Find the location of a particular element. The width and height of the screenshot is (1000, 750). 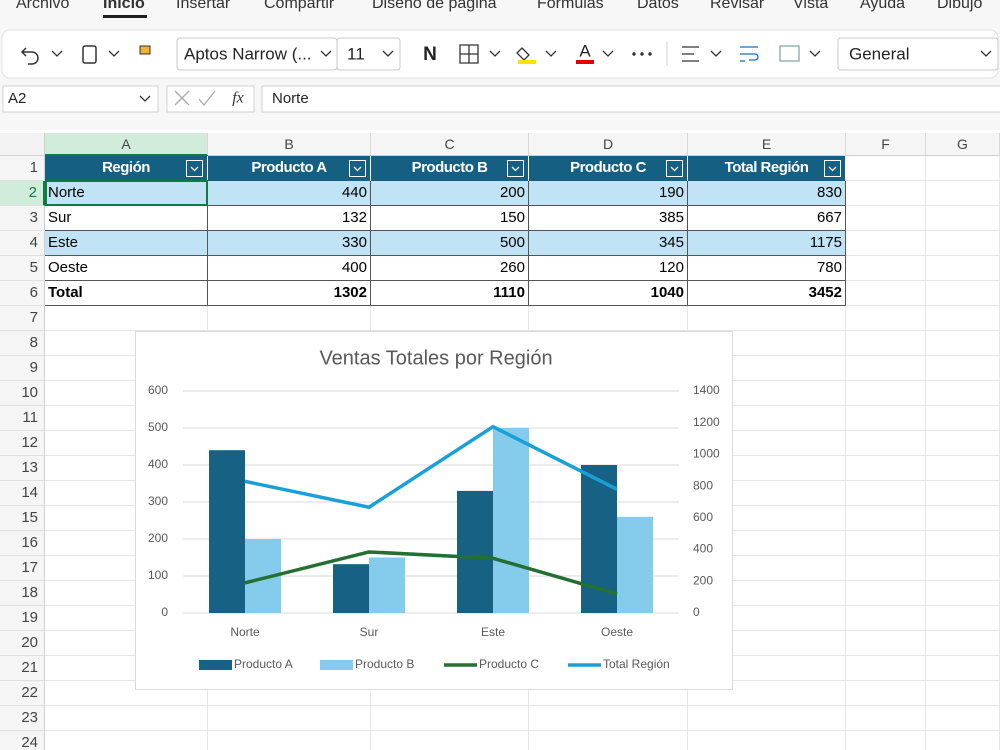

row-header: 19 is located at coordinates (22, 618).